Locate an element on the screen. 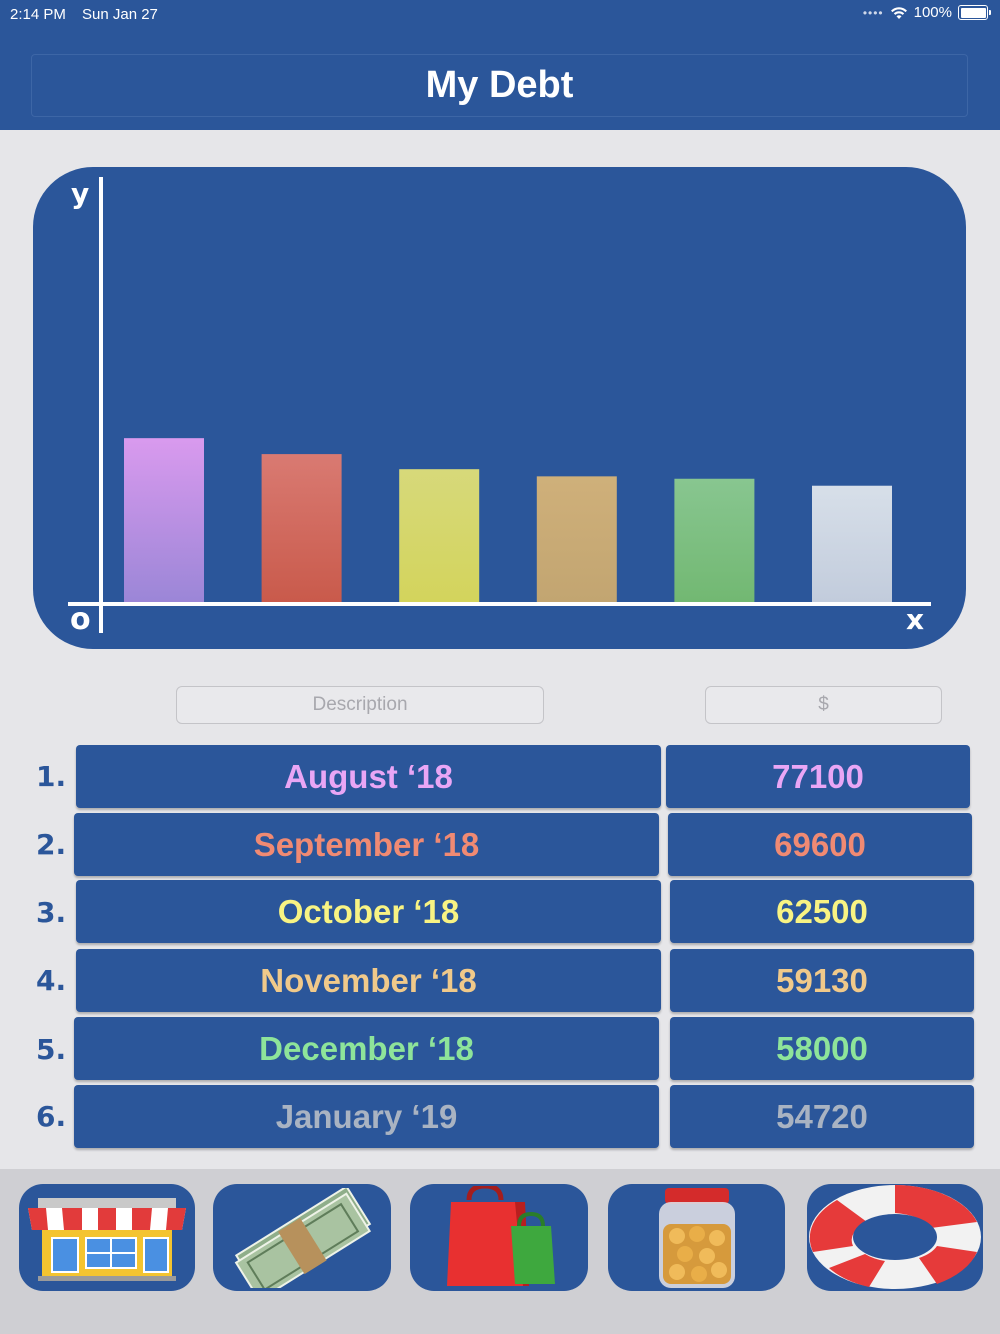  entry-label-cell: December ‘18 is located at coordinates (366, 1048).